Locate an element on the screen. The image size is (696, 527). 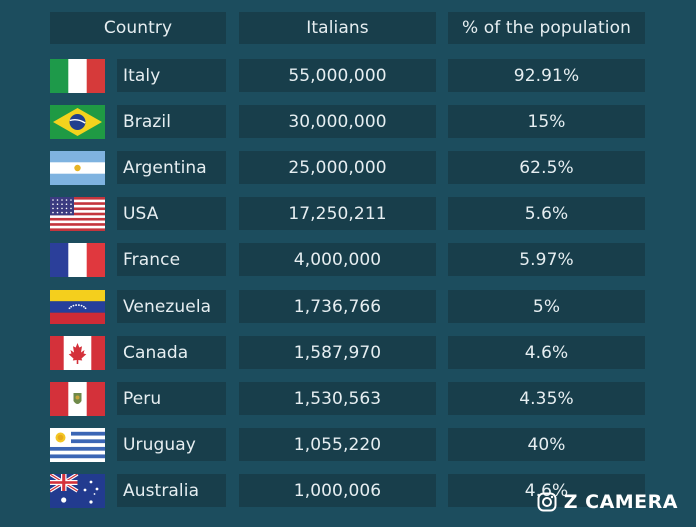
population-percent-cell: 15% is located at coordinates (546, 121).